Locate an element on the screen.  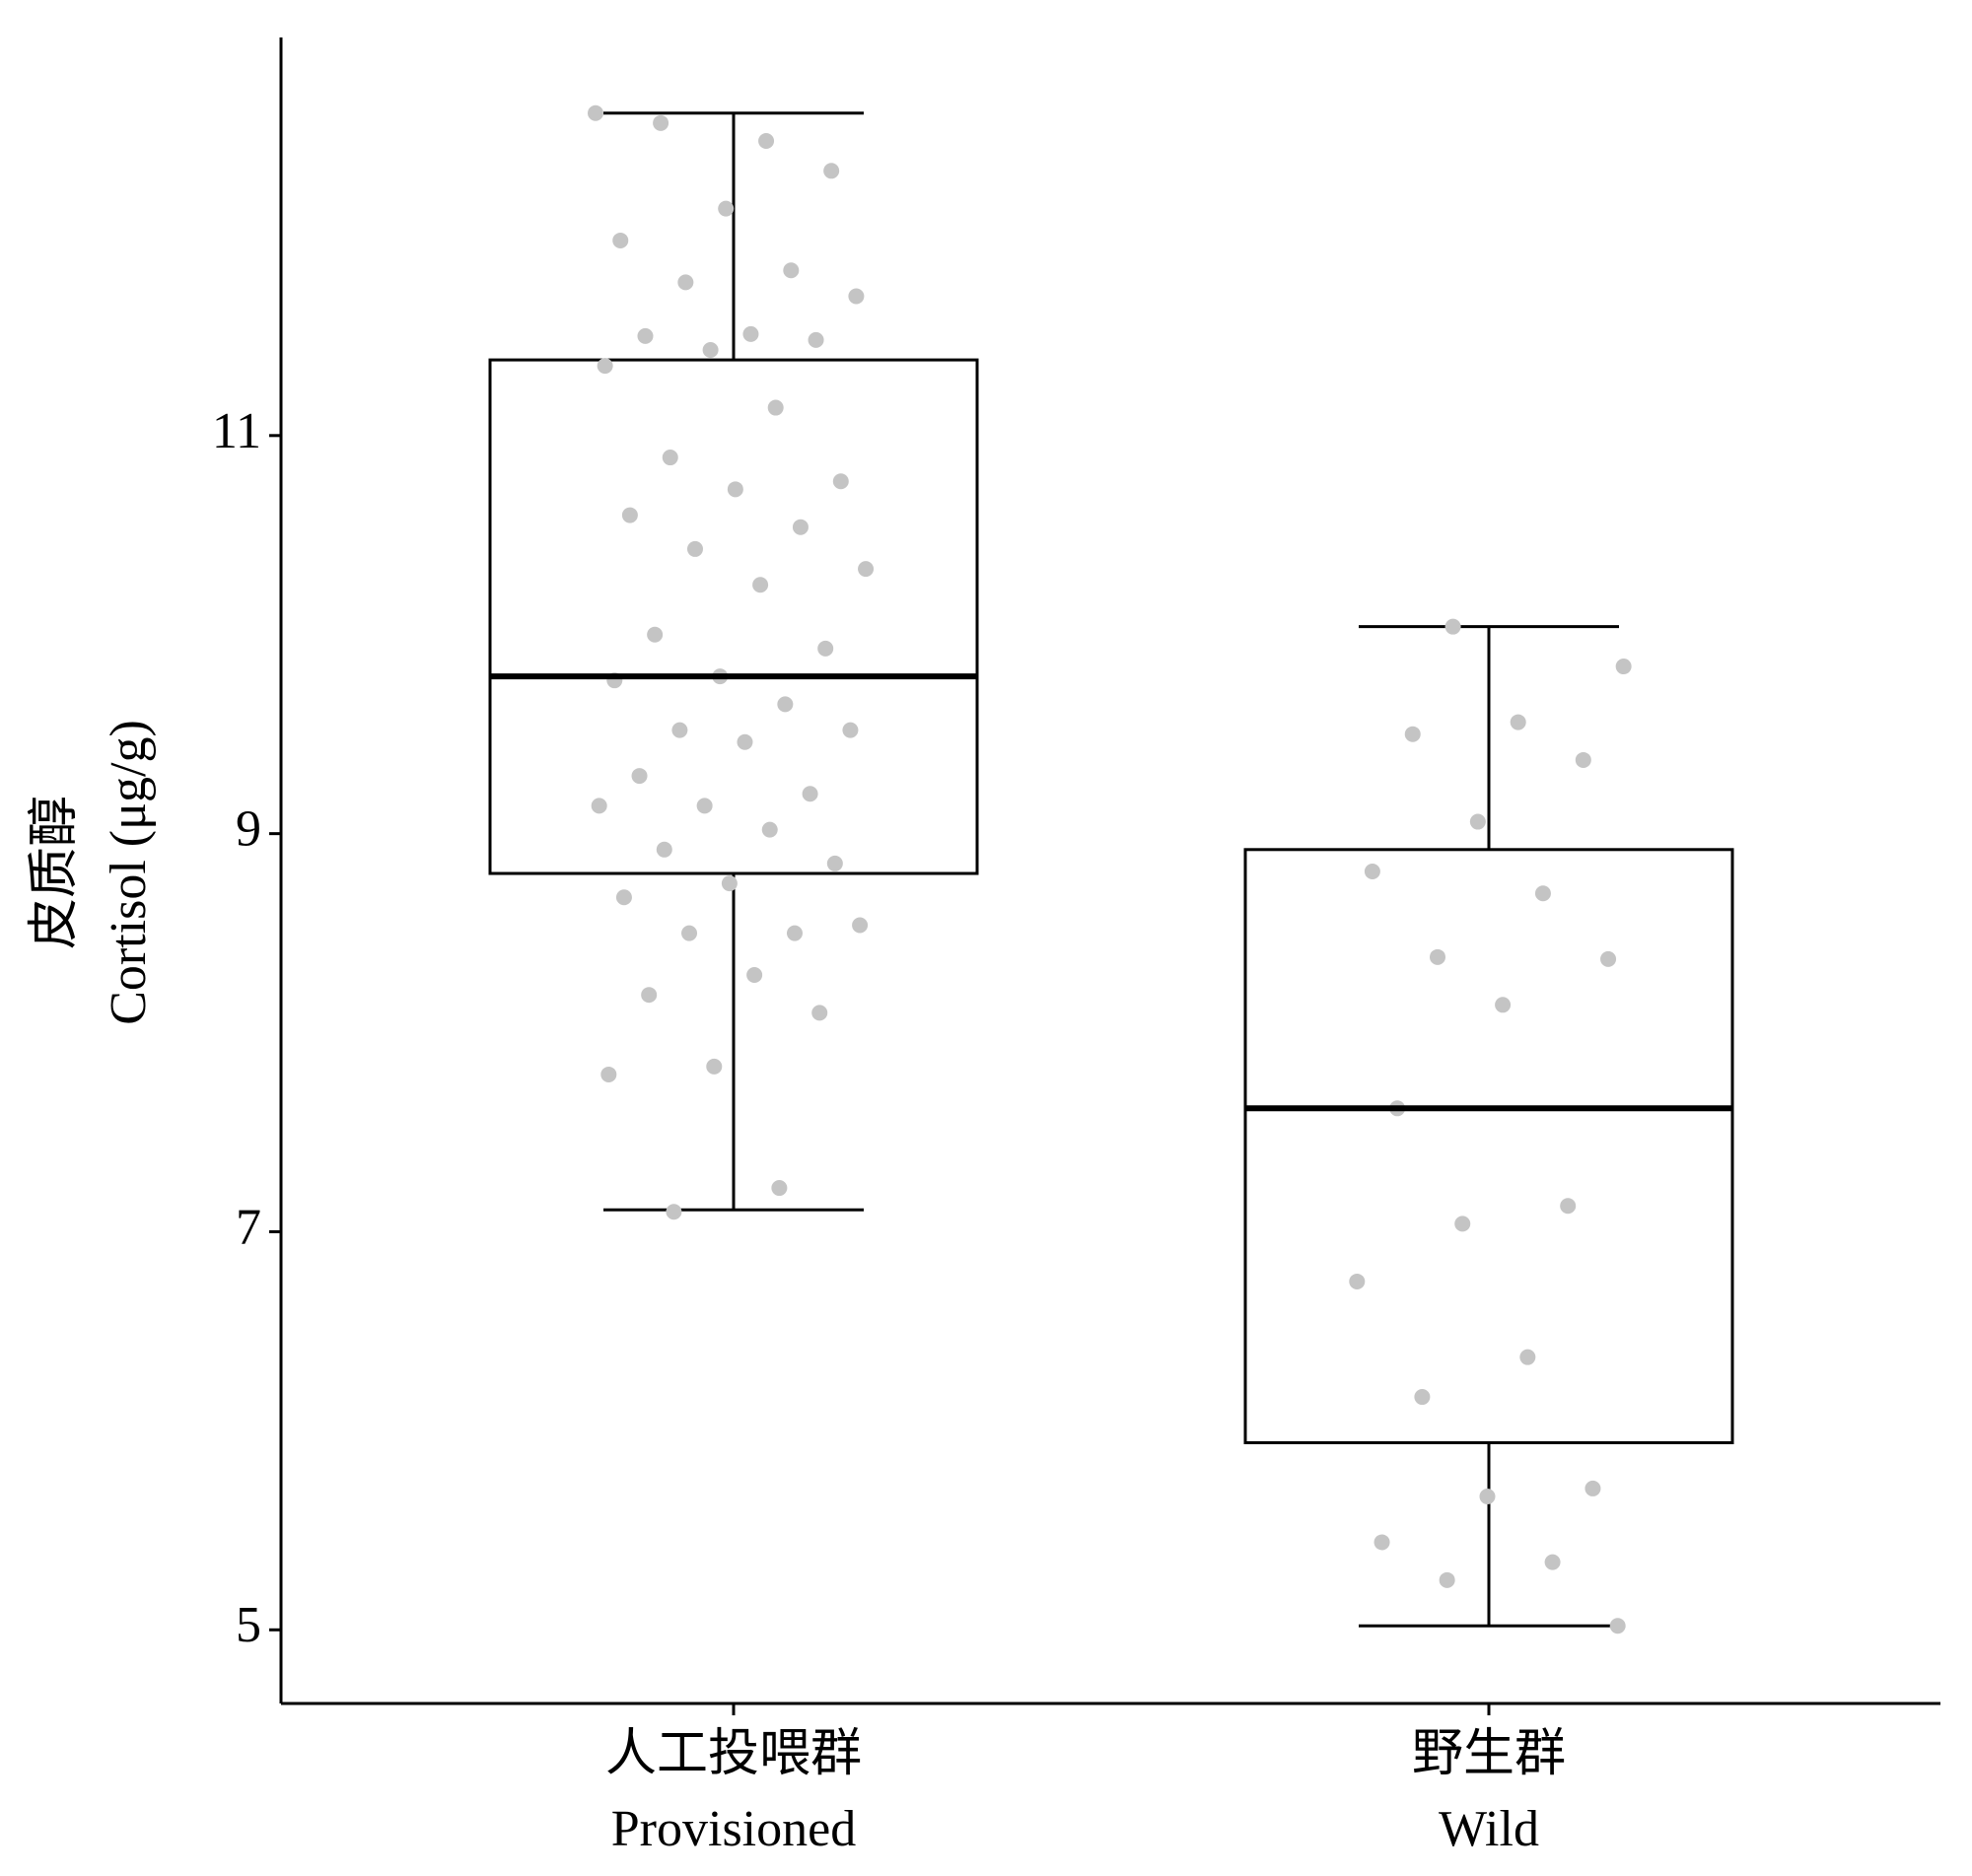
y-tick-label: 9 is located at coordinates (249, 829).